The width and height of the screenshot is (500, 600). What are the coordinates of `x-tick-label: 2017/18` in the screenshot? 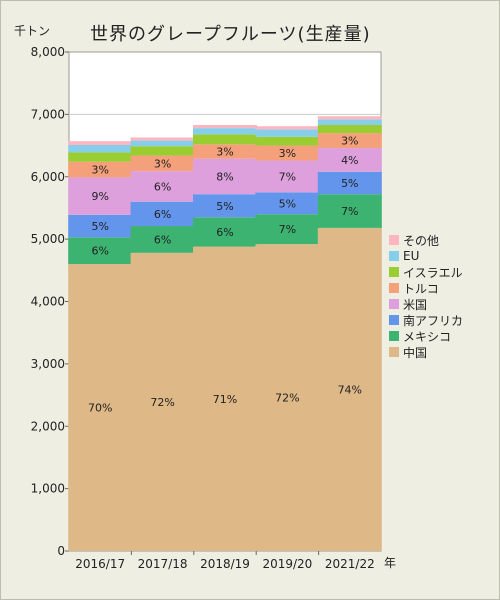 It's located at (163, 564).